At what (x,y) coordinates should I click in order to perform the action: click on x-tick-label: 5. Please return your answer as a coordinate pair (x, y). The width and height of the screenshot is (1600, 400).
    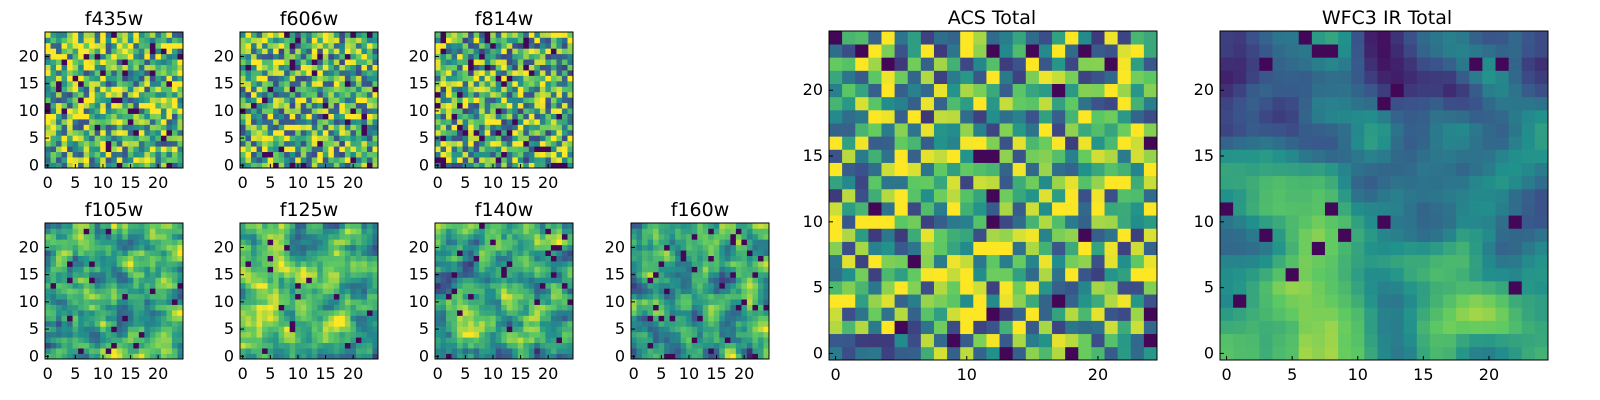
    Looking at the image, I should click on (75, 373).